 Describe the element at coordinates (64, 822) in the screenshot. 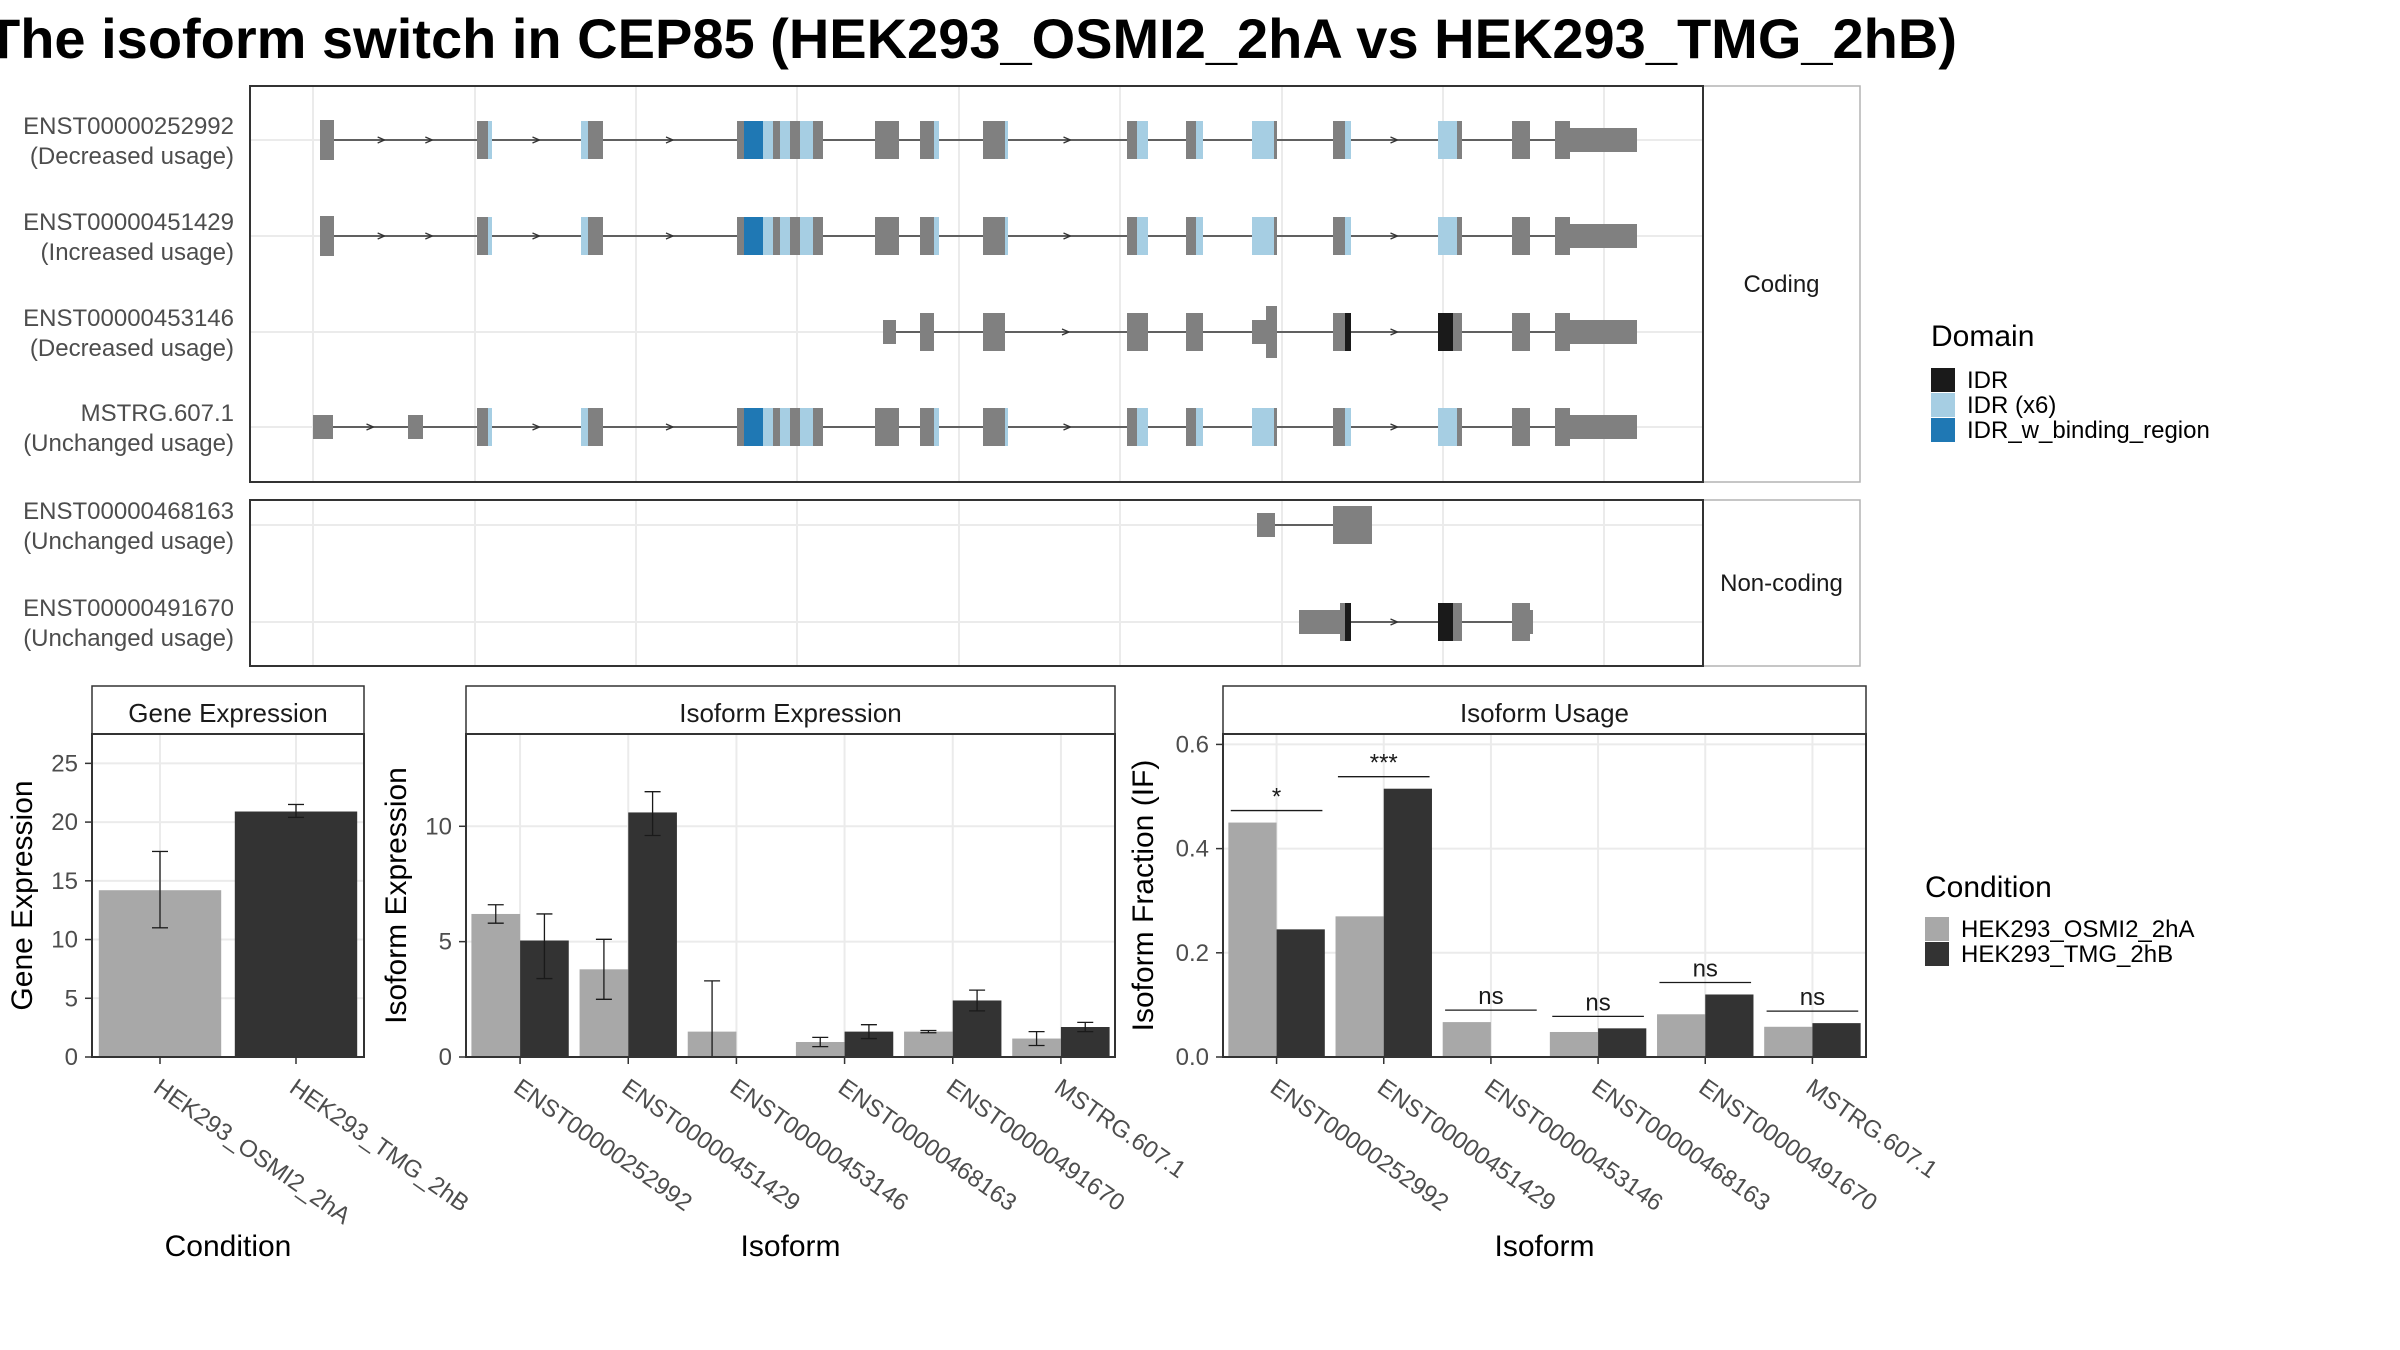

I see `y-tick-label: 20` at that location.